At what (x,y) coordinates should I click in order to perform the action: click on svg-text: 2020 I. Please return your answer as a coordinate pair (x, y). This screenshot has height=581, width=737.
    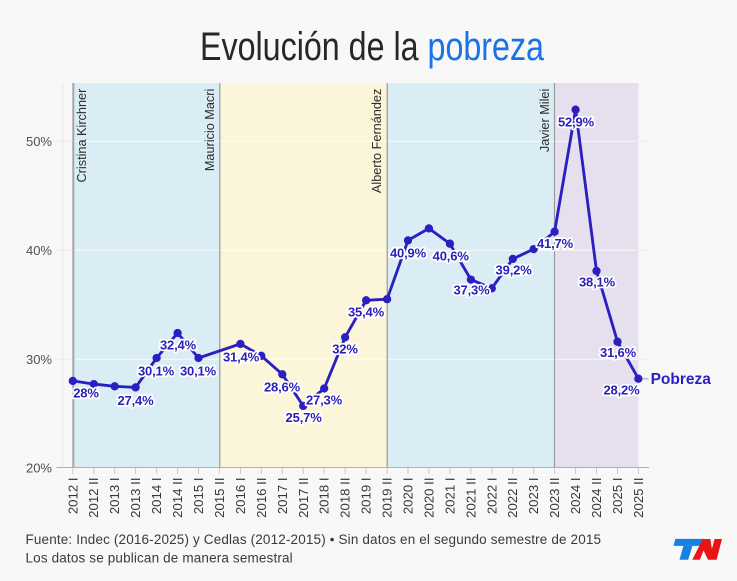
    Looking at the image, I should click on (408, 496).